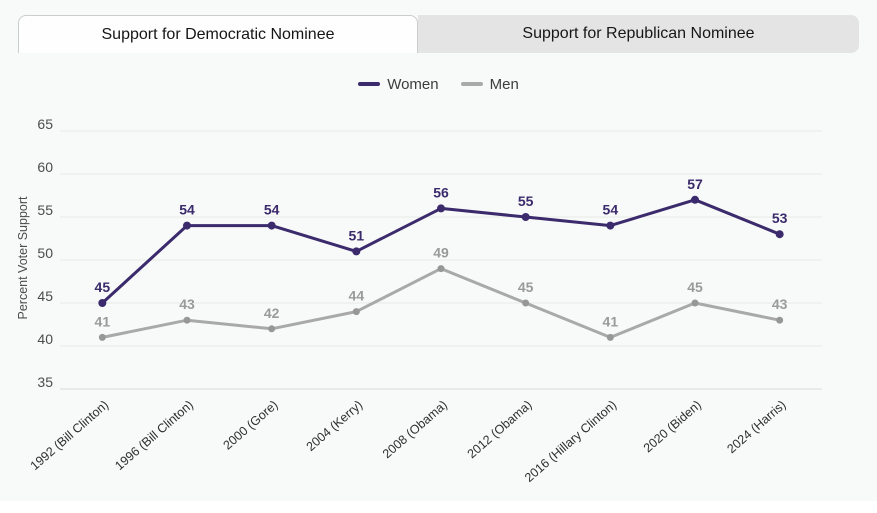  I want to click on tab-democratic-nominee: Support for Democratic Nominee, so click(218, 34).